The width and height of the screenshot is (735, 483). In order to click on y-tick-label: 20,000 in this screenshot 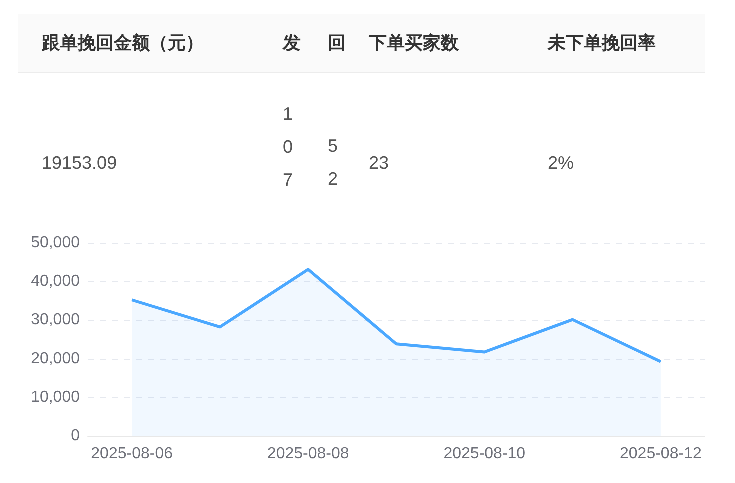, I will do `click(55, 359)`.